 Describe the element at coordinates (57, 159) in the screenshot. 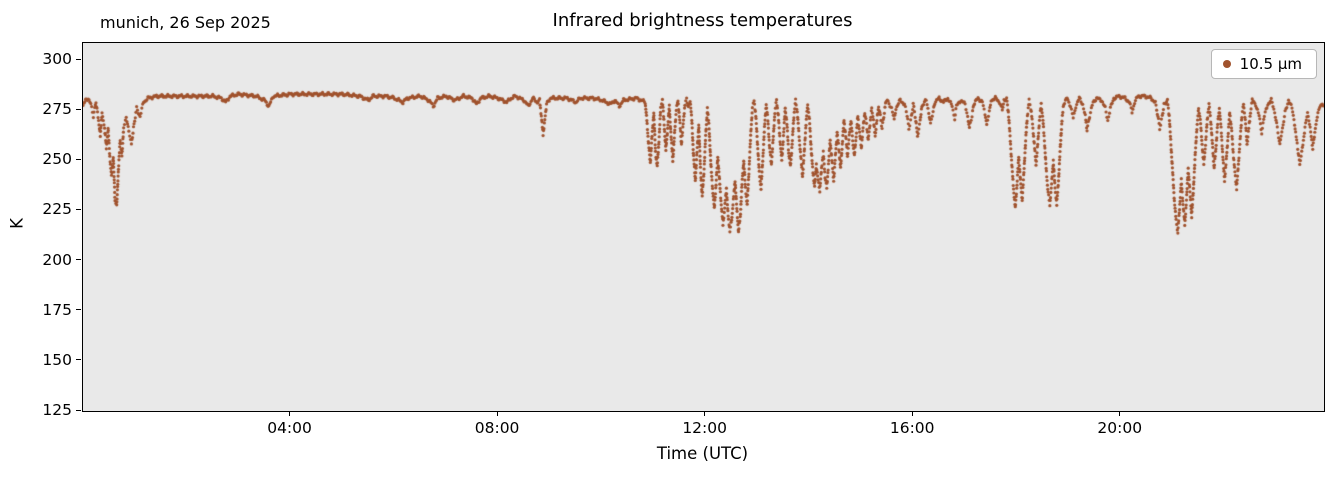

I see `y-tick-label: 250` at that location.